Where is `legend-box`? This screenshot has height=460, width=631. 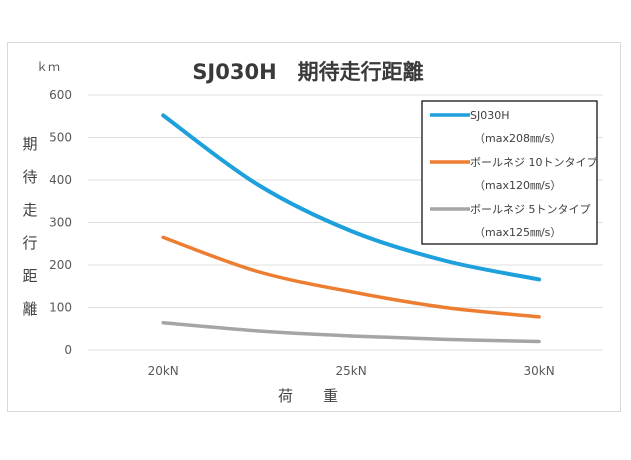 legend-box is located at coordinates (509, 172).